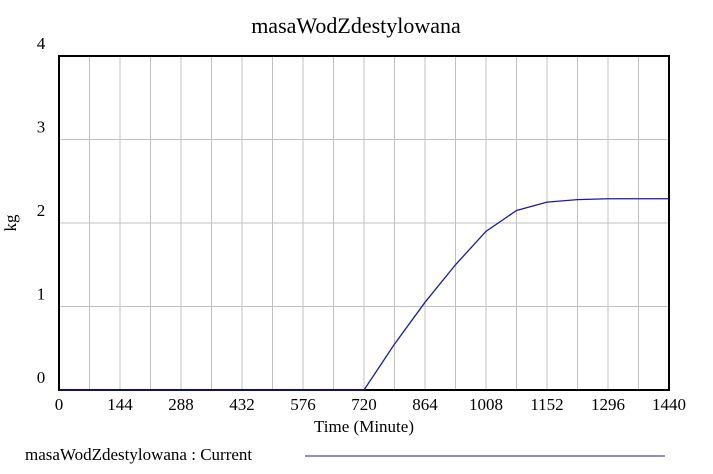 Image resolution: width=713 pixels, height=474 pixels. Describe the element at coordinates (120, 404) in the screenshot. I see `x-tick-label: 144` at that location.